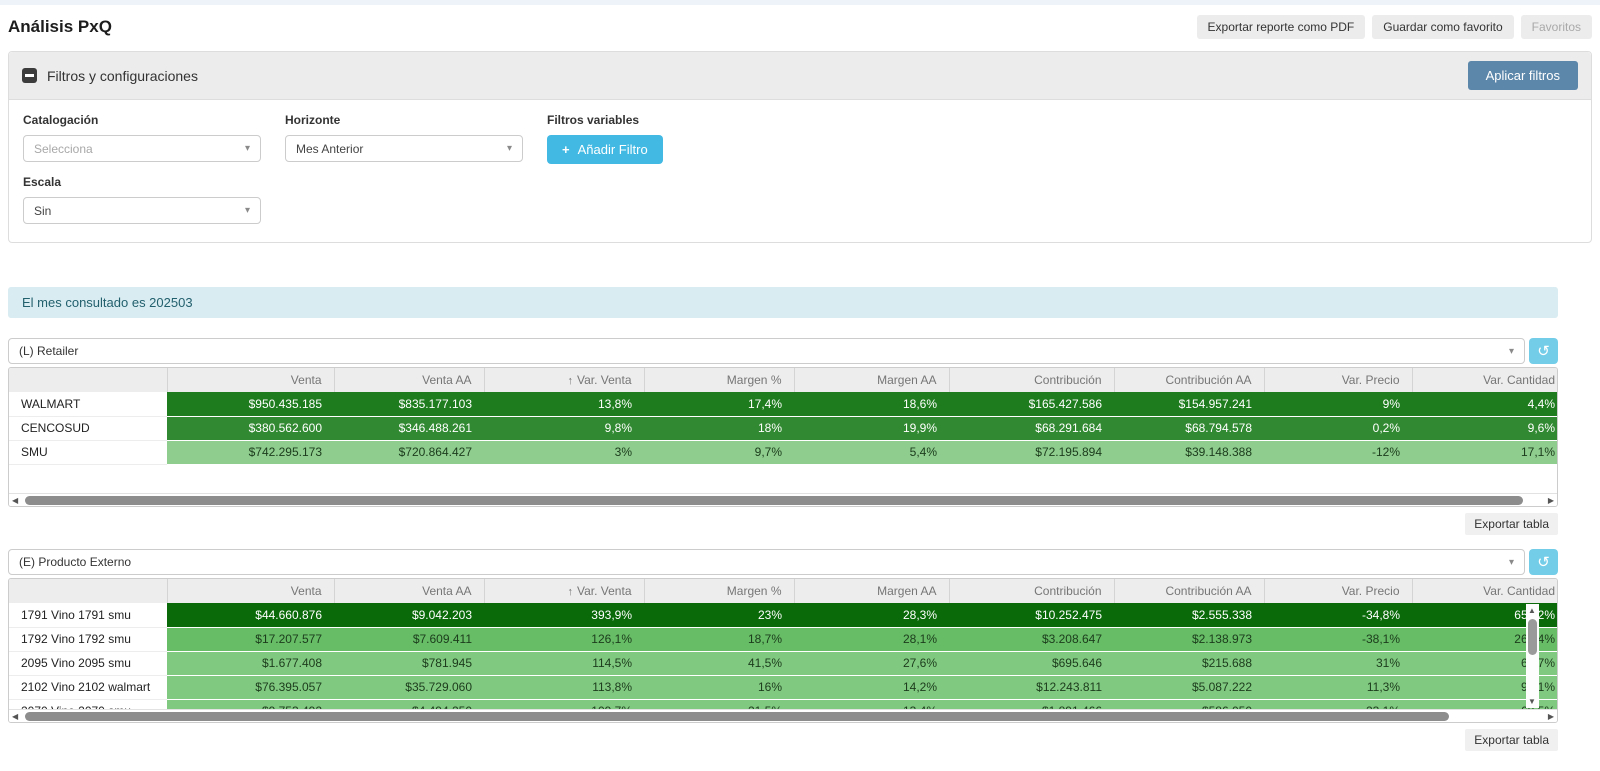  Describe the element at coordinates (42, 182) in the screenshot. I see `escala-label: Escala` at that location.